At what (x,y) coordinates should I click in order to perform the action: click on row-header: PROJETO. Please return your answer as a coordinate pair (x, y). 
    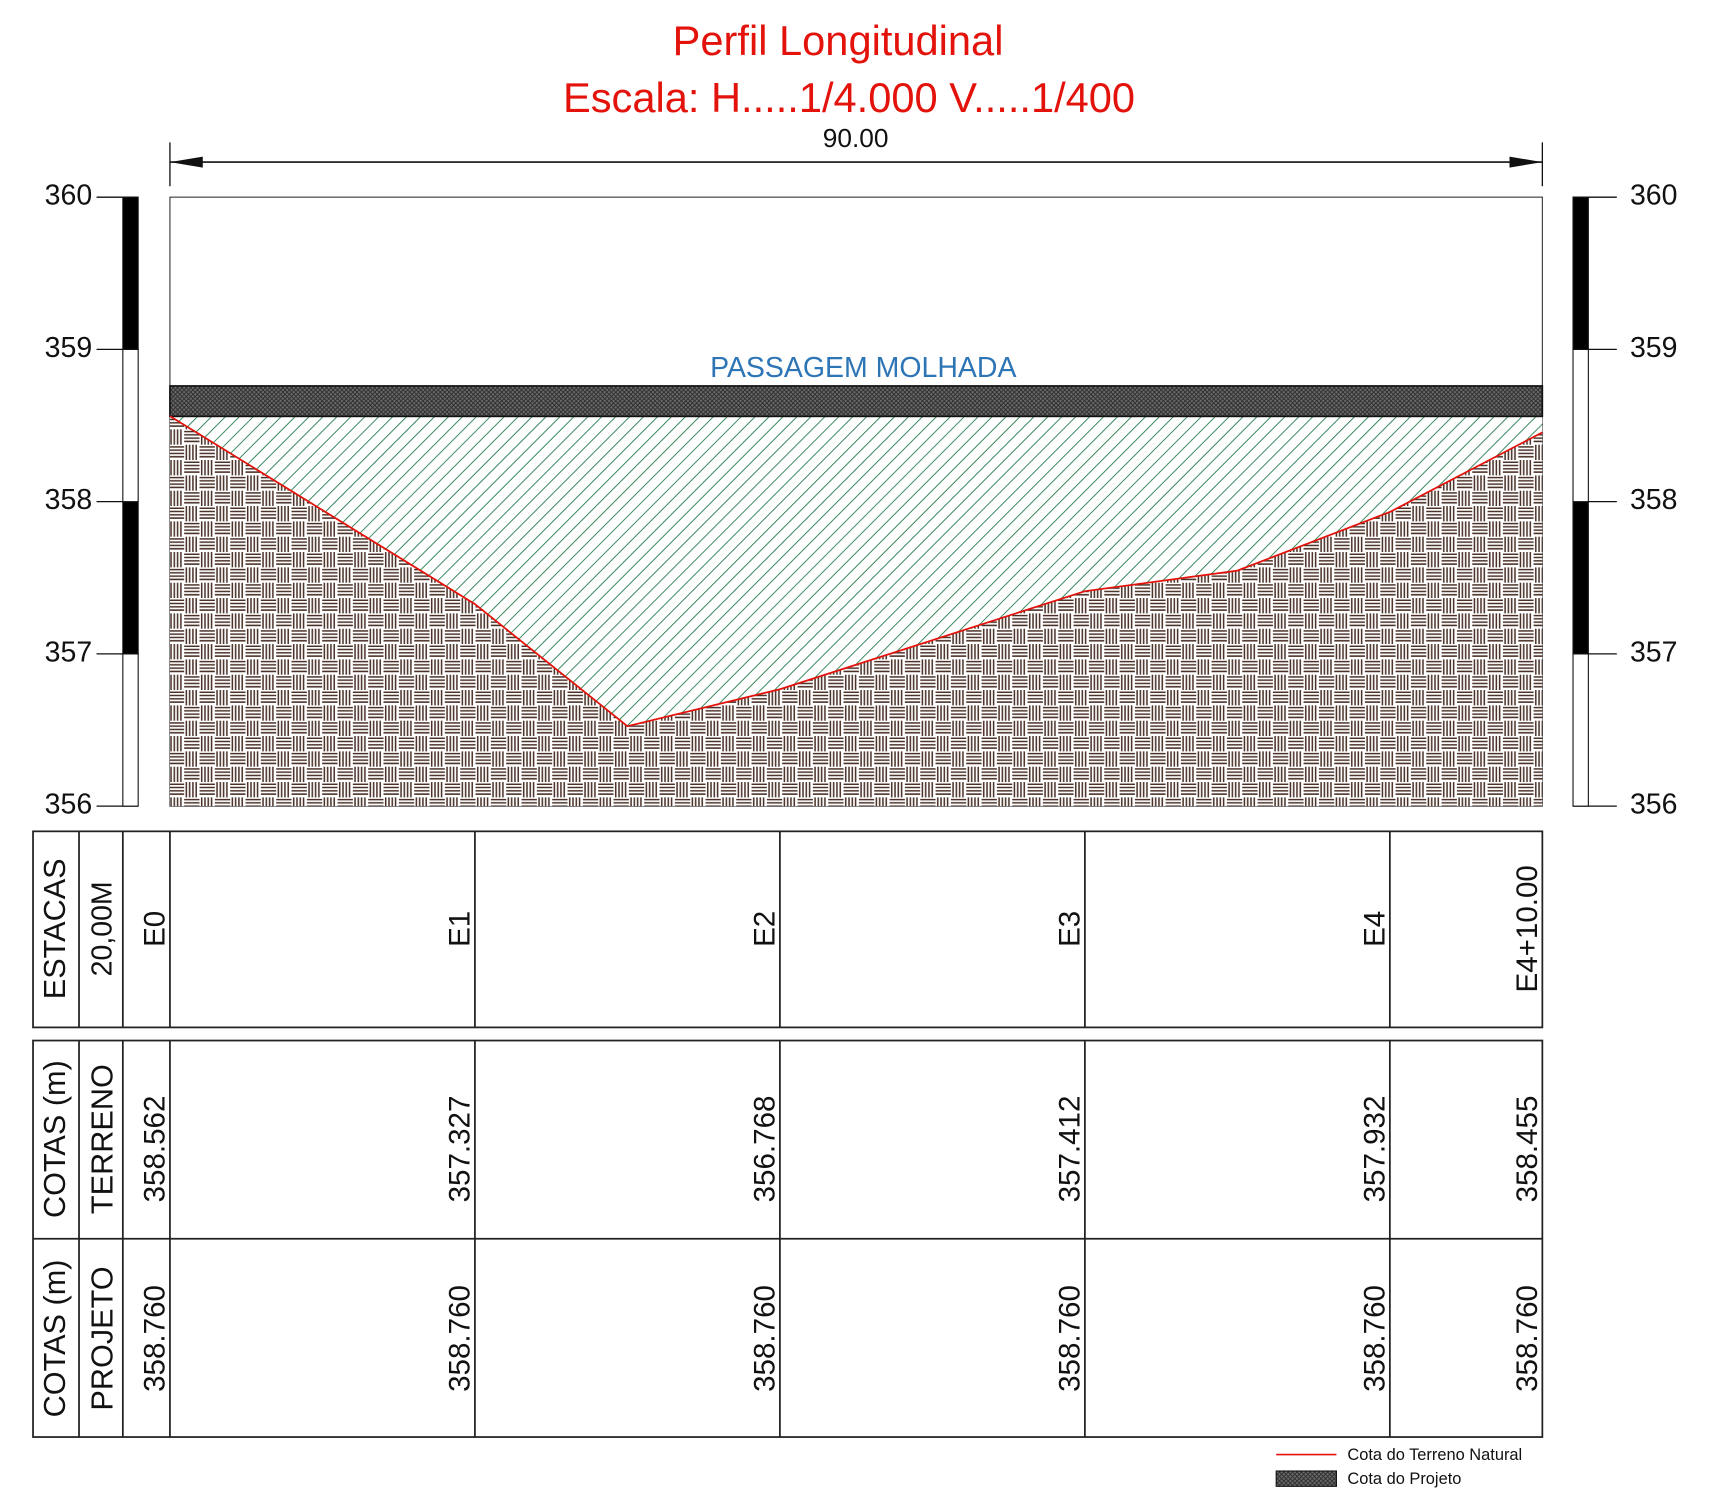
    Looking at the image, I should click on (102, 1338).